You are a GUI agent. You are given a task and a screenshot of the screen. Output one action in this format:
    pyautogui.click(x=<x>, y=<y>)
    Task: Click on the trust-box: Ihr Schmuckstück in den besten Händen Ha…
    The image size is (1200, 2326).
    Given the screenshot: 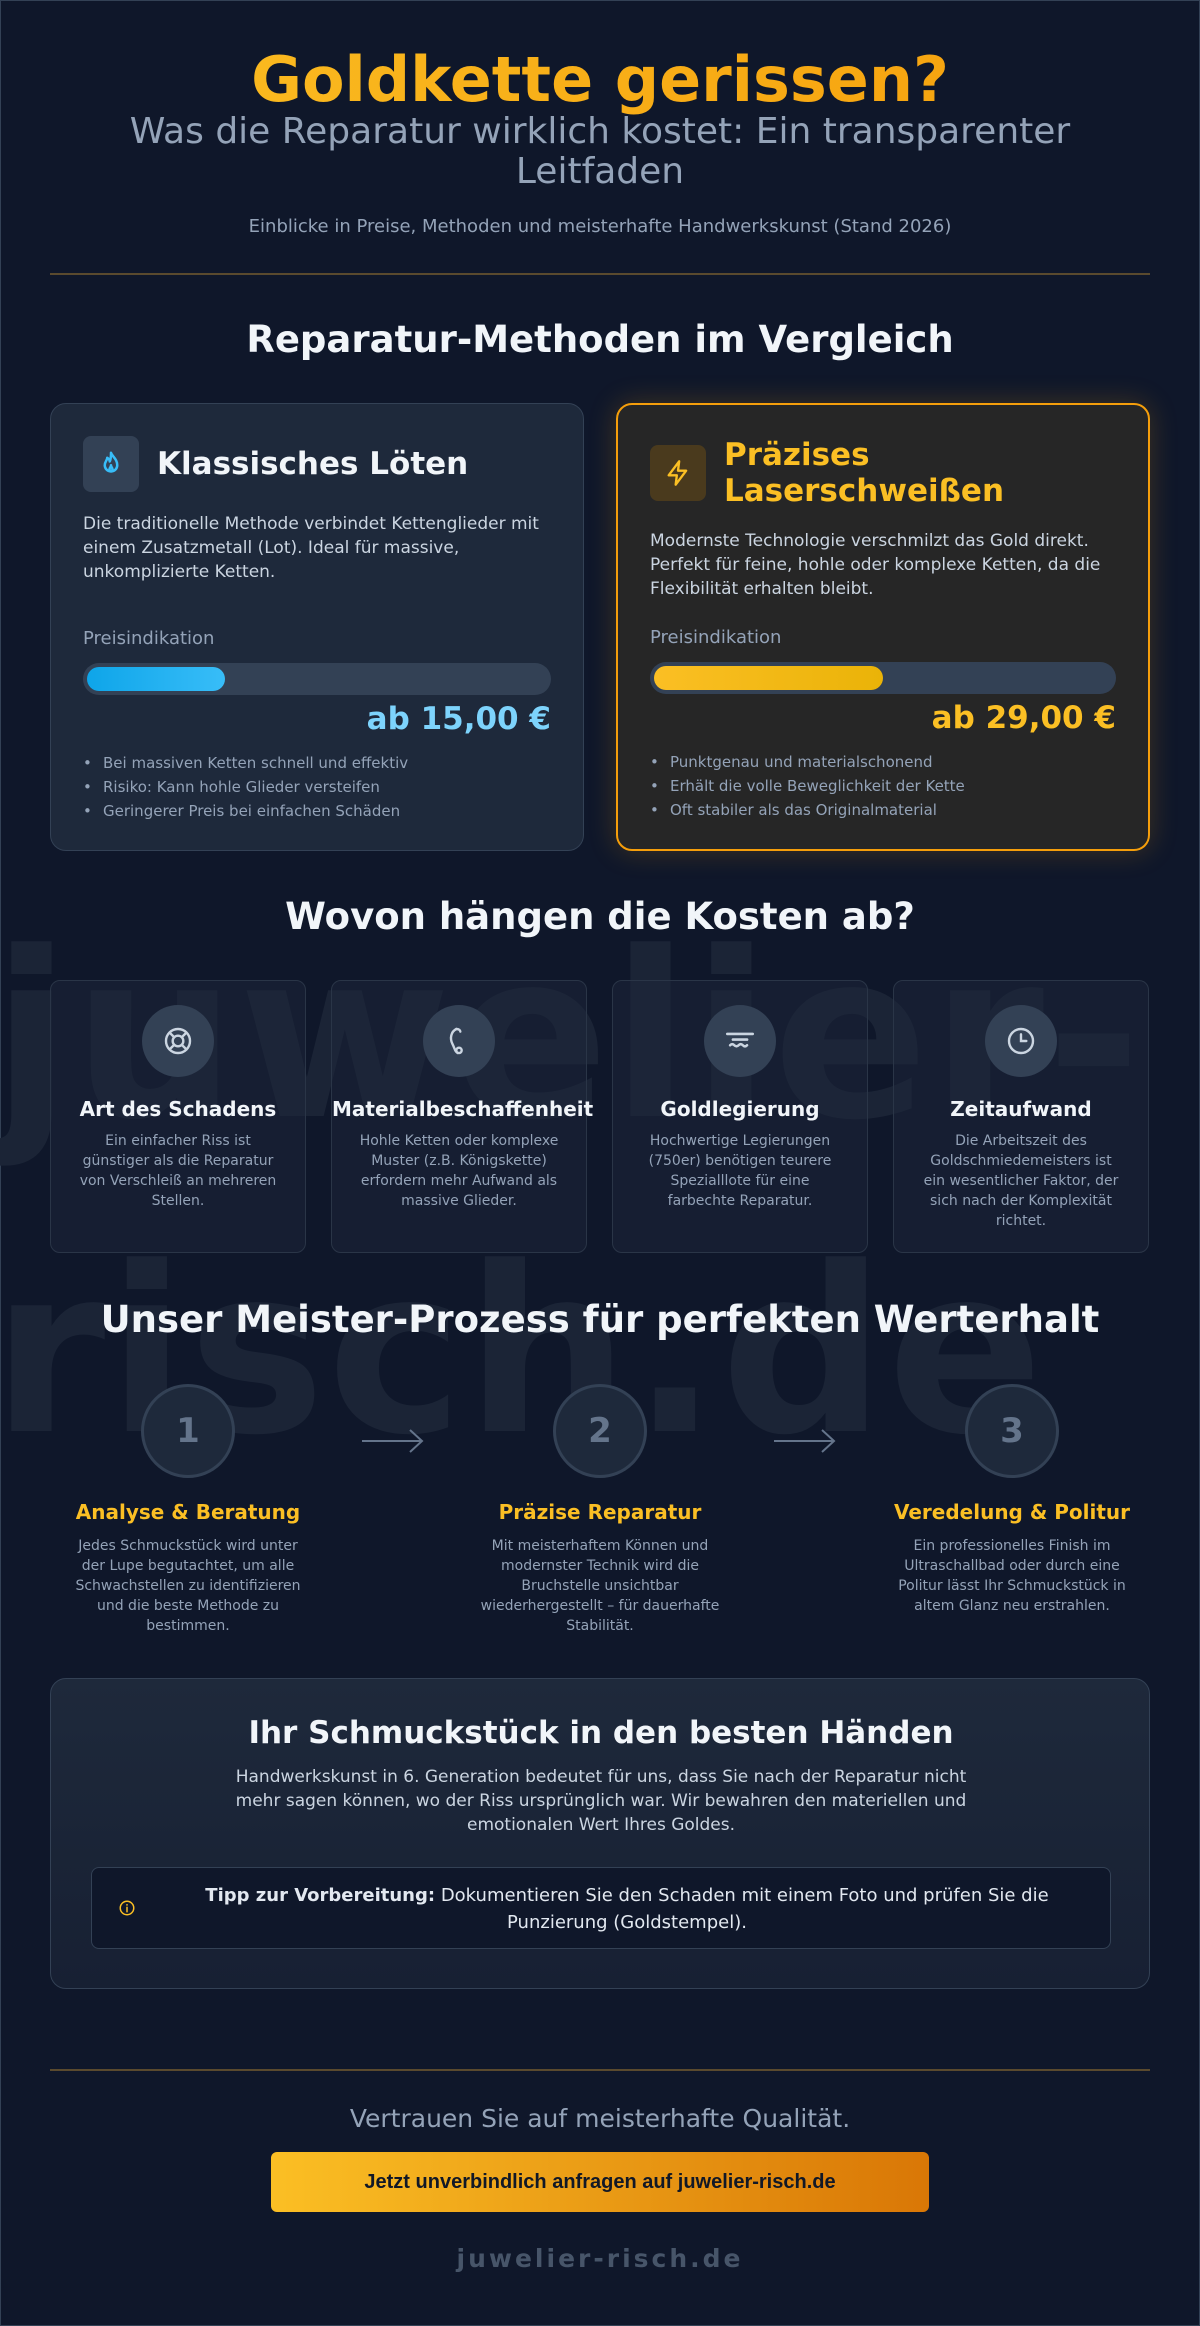 What is the action you would take?
    pyautogui.click(x=600, y=1833)
    